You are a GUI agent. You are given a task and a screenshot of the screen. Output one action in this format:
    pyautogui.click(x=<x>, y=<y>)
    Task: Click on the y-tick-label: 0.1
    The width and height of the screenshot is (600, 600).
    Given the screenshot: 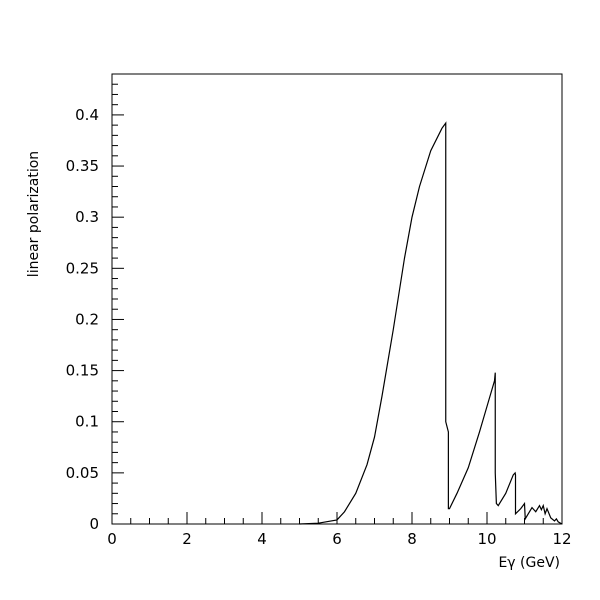 What is the action you would take?
    pyautogui.click(x=87, y=422)
    